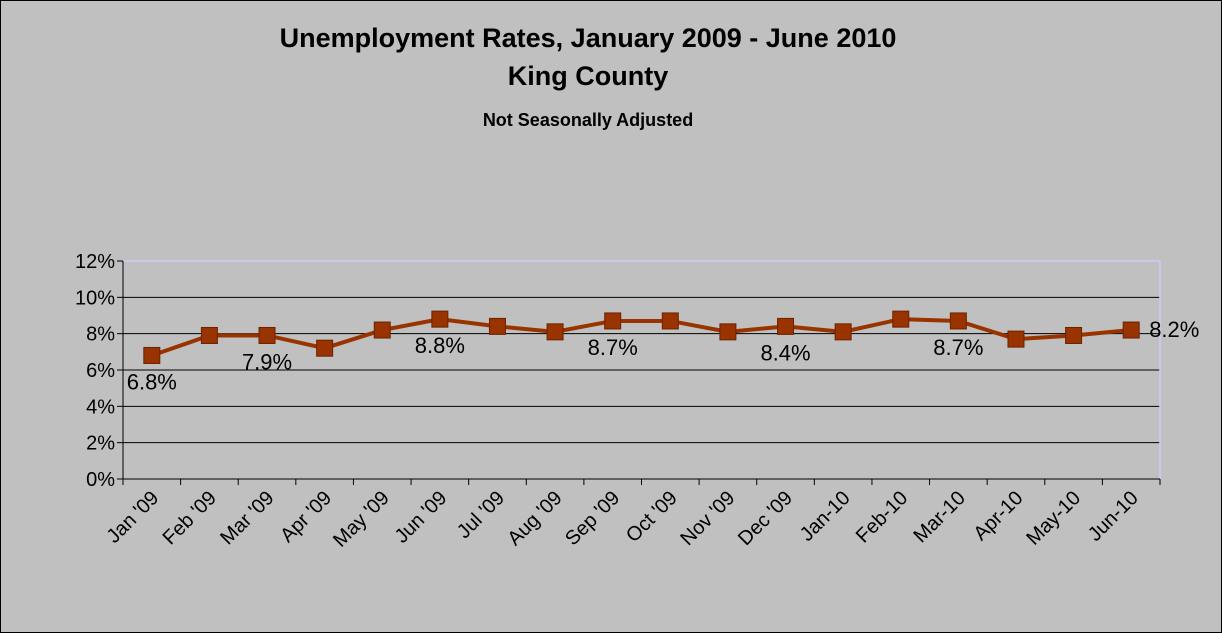 This screenshot has height=633, width=1222. I want to click on x-tick-label: Jun '09, so click(421, 517).